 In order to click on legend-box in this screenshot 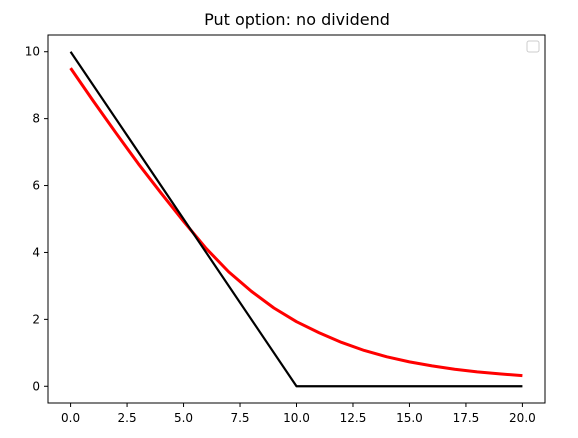, I will do `click(533, 46)`.